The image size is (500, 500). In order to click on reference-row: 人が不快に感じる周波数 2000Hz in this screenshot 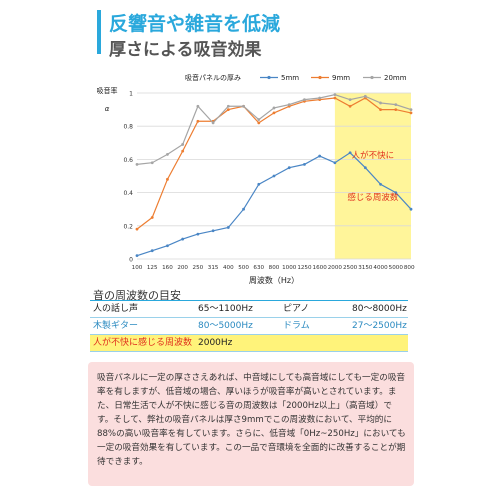, I will do `click(249, 343)`.